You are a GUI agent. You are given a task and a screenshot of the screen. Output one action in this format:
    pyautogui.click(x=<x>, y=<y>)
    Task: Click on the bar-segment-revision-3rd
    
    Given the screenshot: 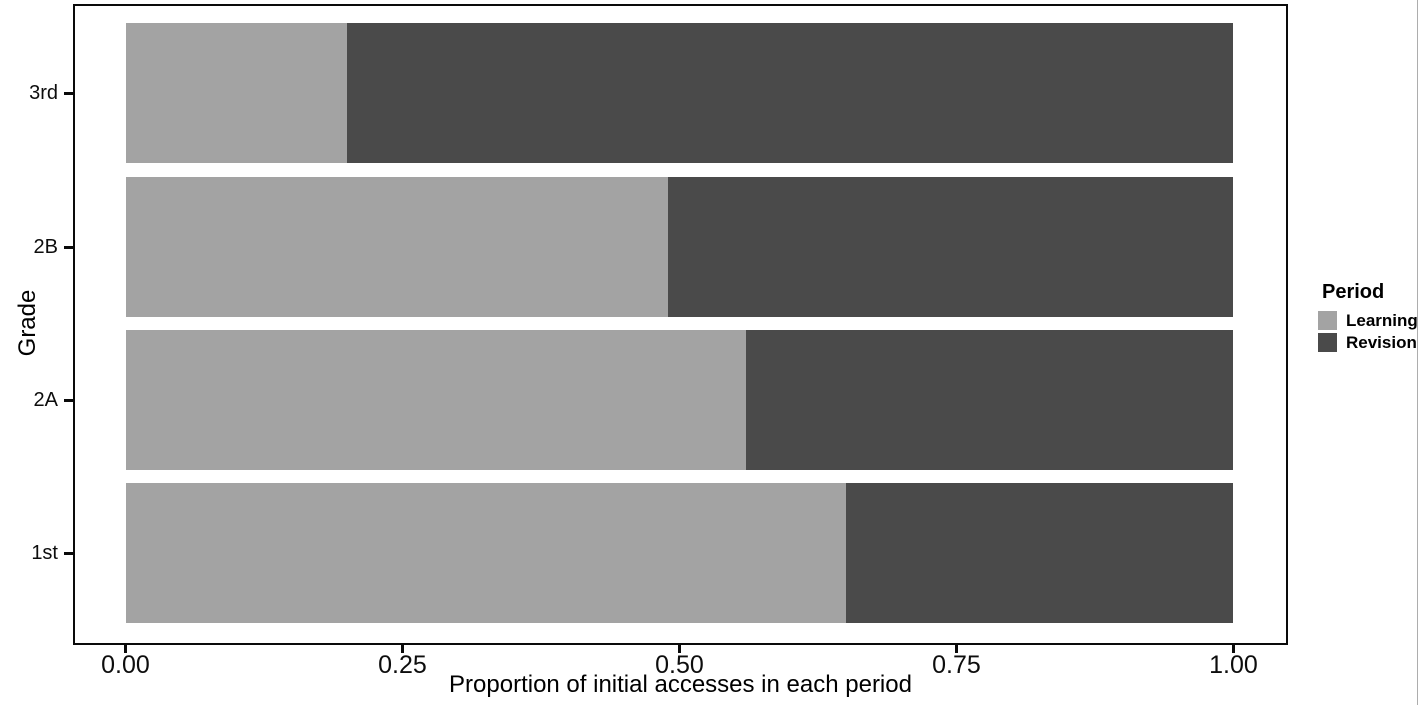 What is the action you would take?
    pyautogui.click(x=790, y=93)
    